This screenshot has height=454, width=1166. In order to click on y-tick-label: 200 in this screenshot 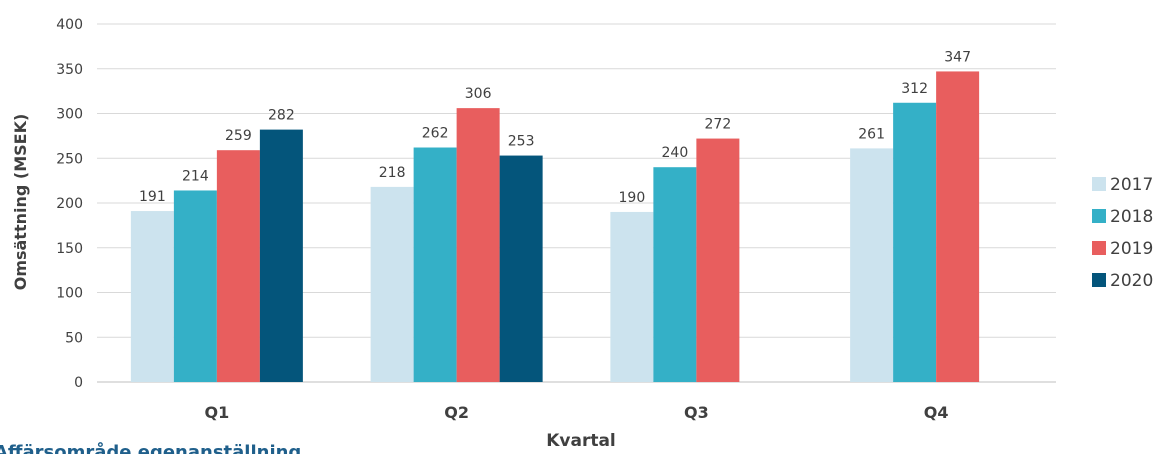, I will do `click(69, 204)`.